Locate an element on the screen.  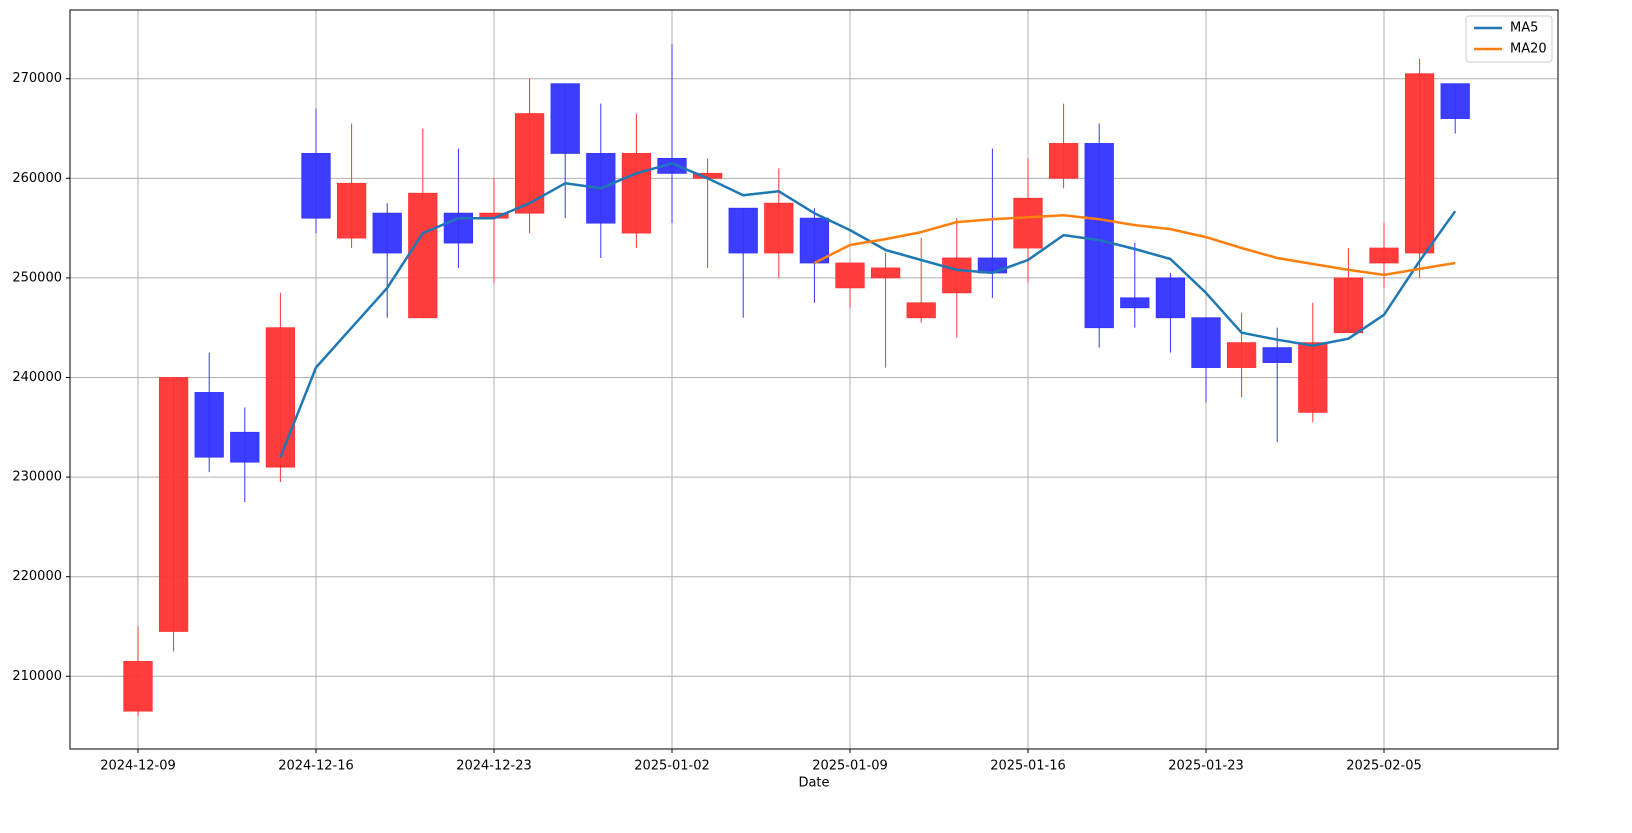
x-tick-label: 2024-12-09 is located at coordinates (138, 766).